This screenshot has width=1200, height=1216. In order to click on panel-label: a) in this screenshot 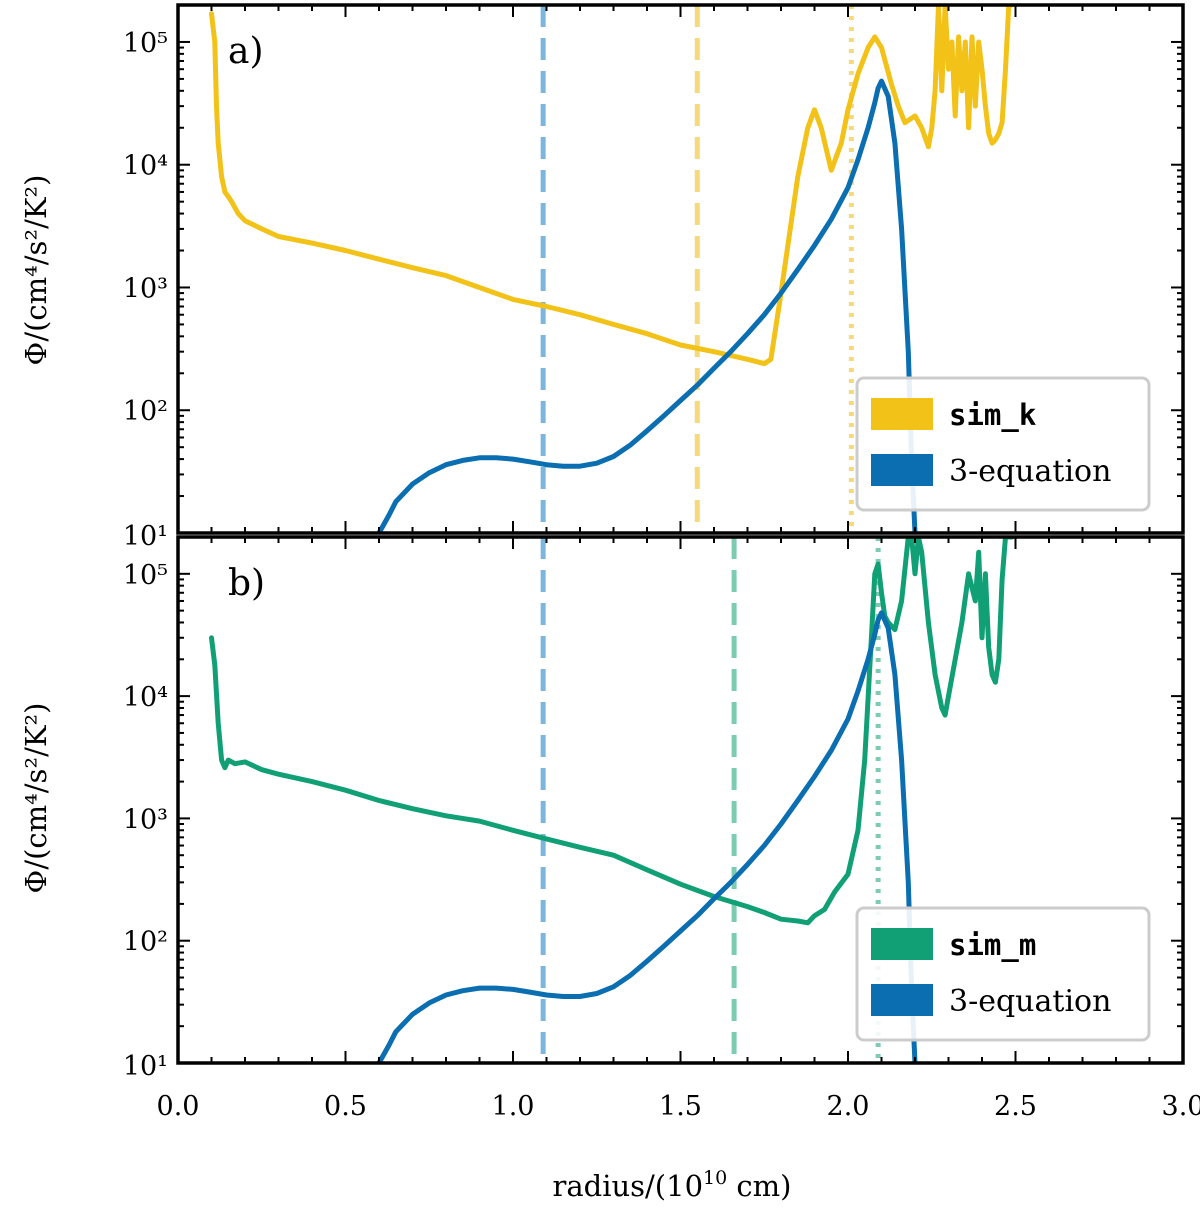, I will do `click(246, 51)`.